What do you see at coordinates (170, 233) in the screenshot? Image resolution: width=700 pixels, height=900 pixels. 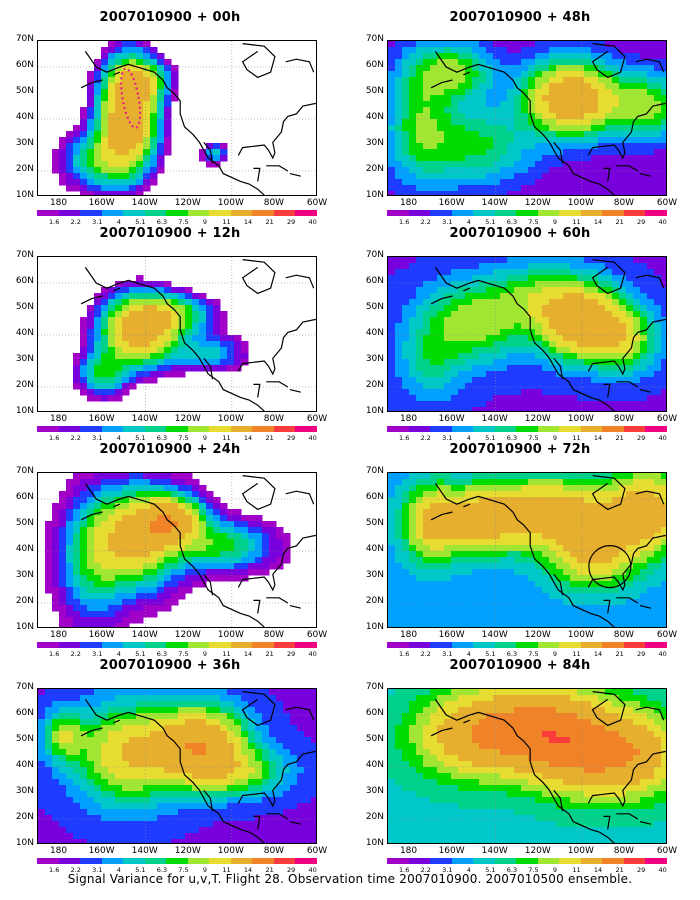 I see `panel-title: 2007010900 + 12h` at bounding box center [170, 233].